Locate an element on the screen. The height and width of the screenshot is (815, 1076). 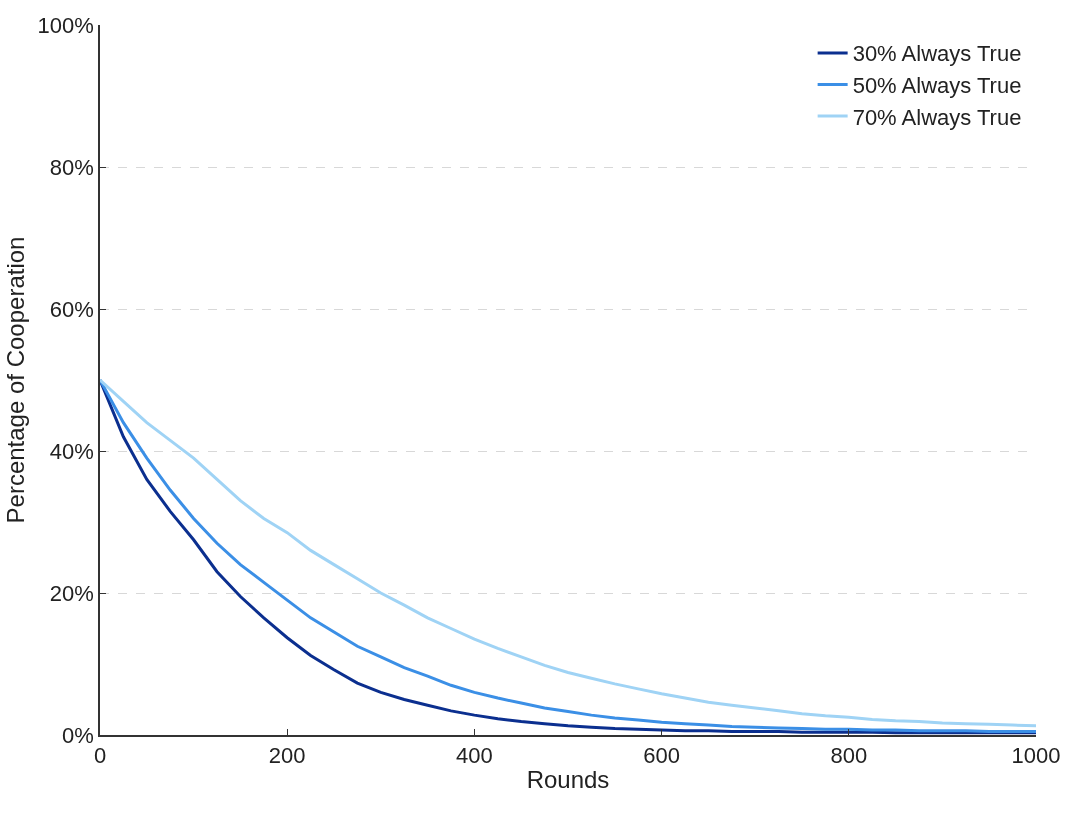
x-axis-title: Rounds is located at coordinates (568, 779).